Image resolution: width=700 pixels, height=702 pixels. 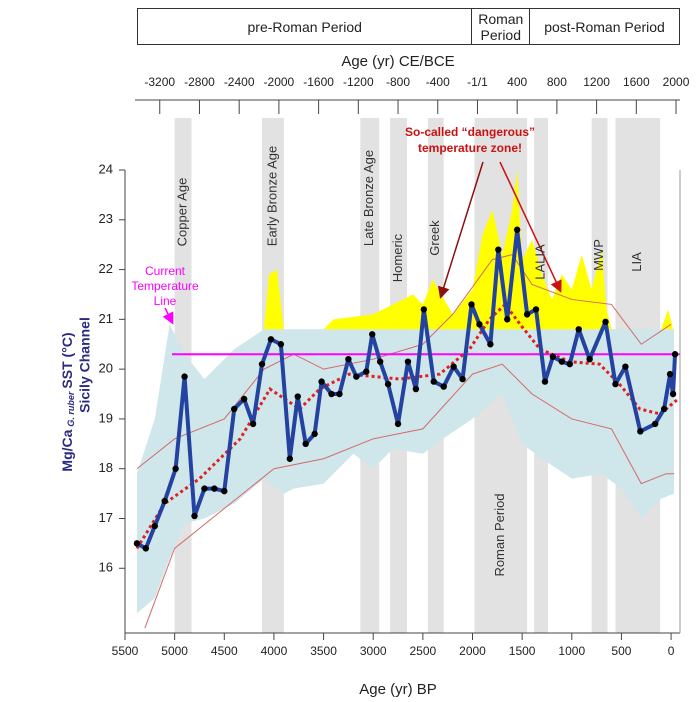 I want to click on band-label: LALIA, so click(x=539, y=262).